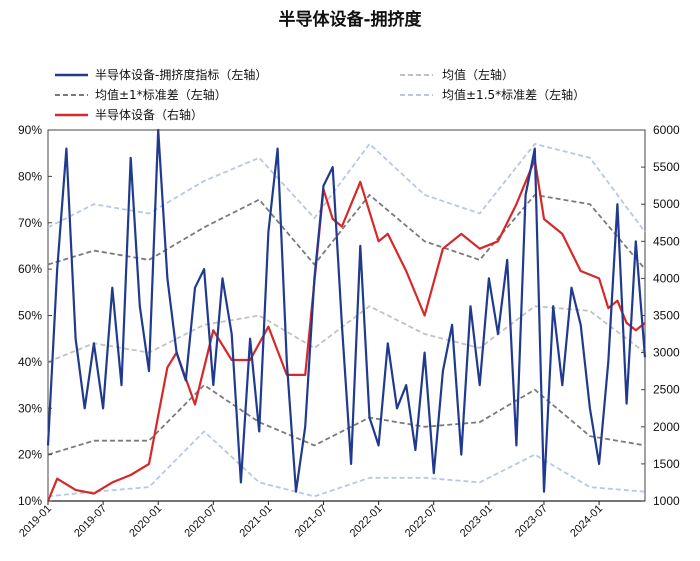 This screenshot has width=700, height=561. What do you see at coordinates (30, 269) in the screenshot?
I see `left-tick-label: 60%` at bounding box center [30, 269].